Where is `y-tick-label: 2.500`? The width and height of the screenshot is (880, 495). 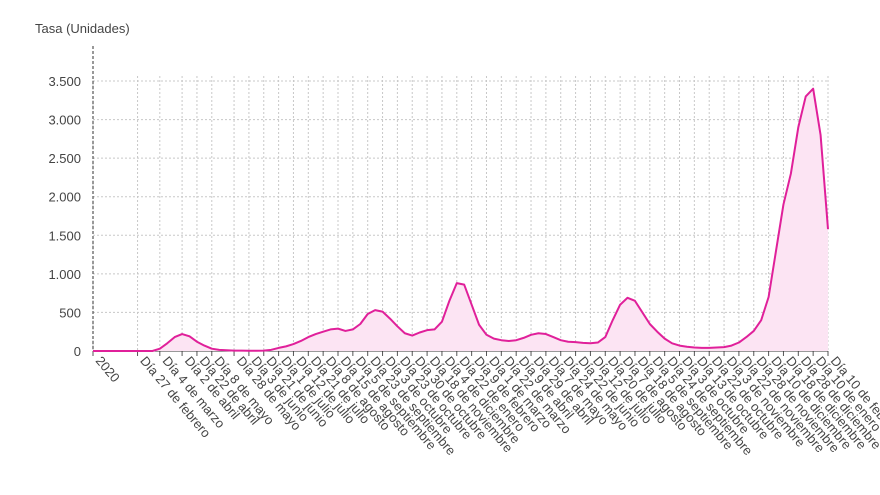 y-tick-label: 2.500 is located at coordinates (64, 158).